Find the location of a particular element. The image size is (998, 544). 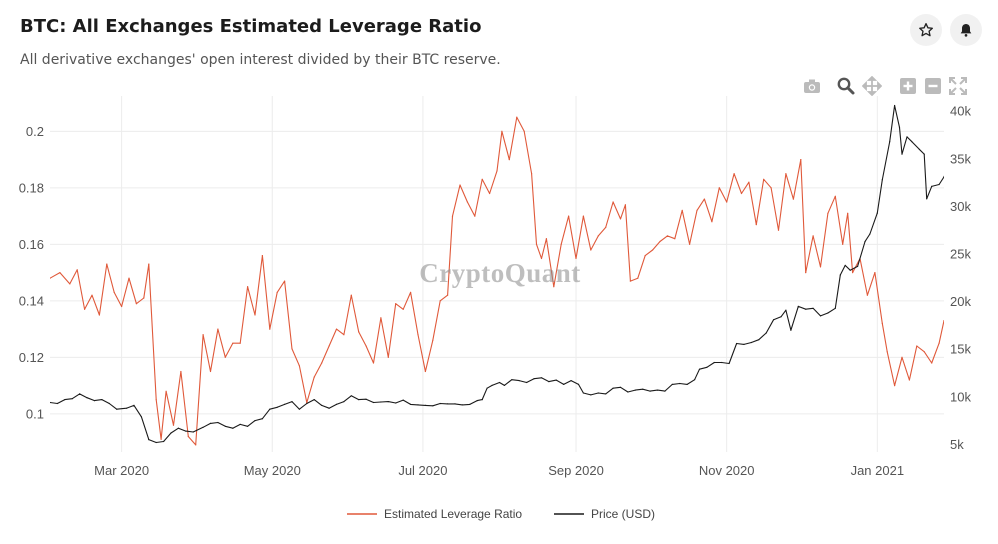

chart-legend: Estimated Leverage Ratio Price (USD) is located at coordinates (501, 514).